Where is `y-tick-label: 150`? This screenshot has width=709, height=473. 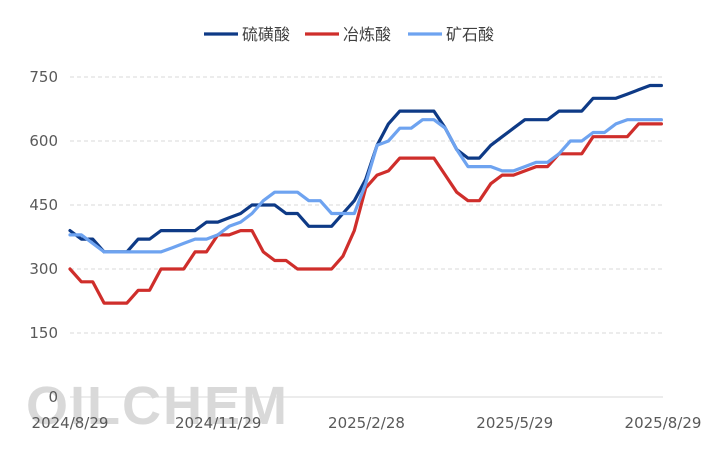
y-tick-label: 150 is located at coordinates (43, 333).